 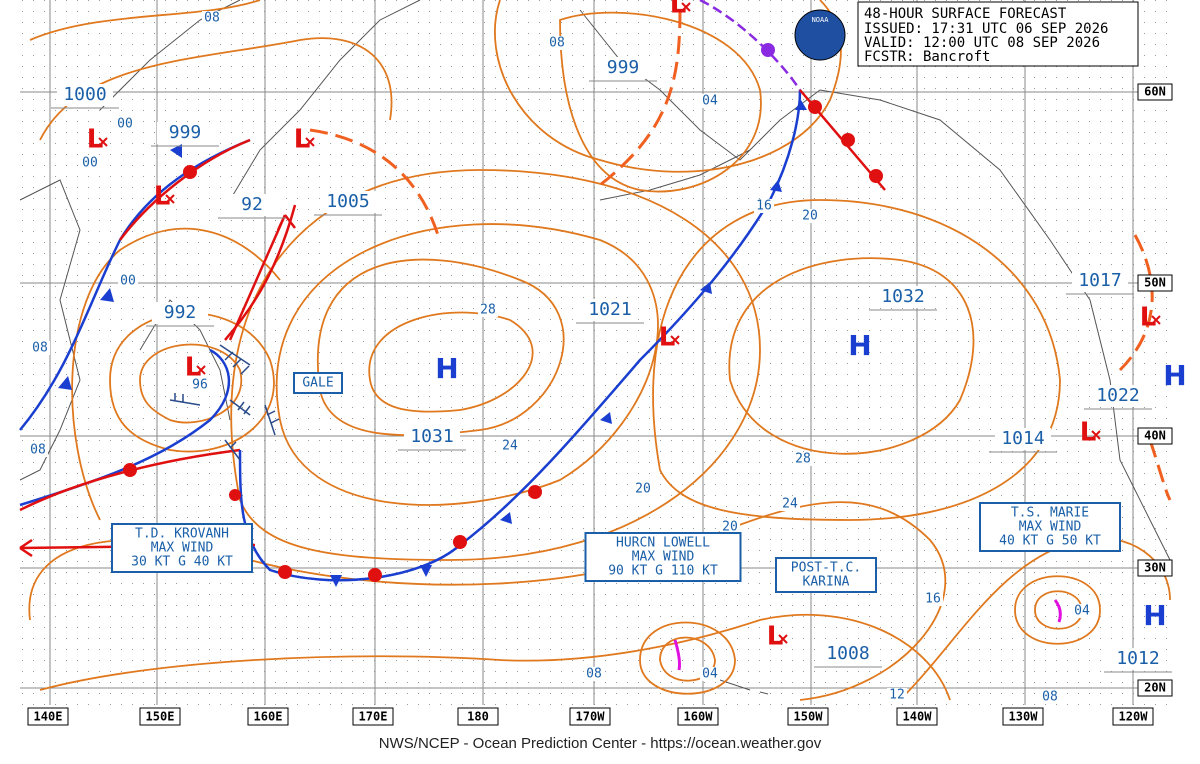 I want to click on pressure-label: 92, so click(x=252, y=204).